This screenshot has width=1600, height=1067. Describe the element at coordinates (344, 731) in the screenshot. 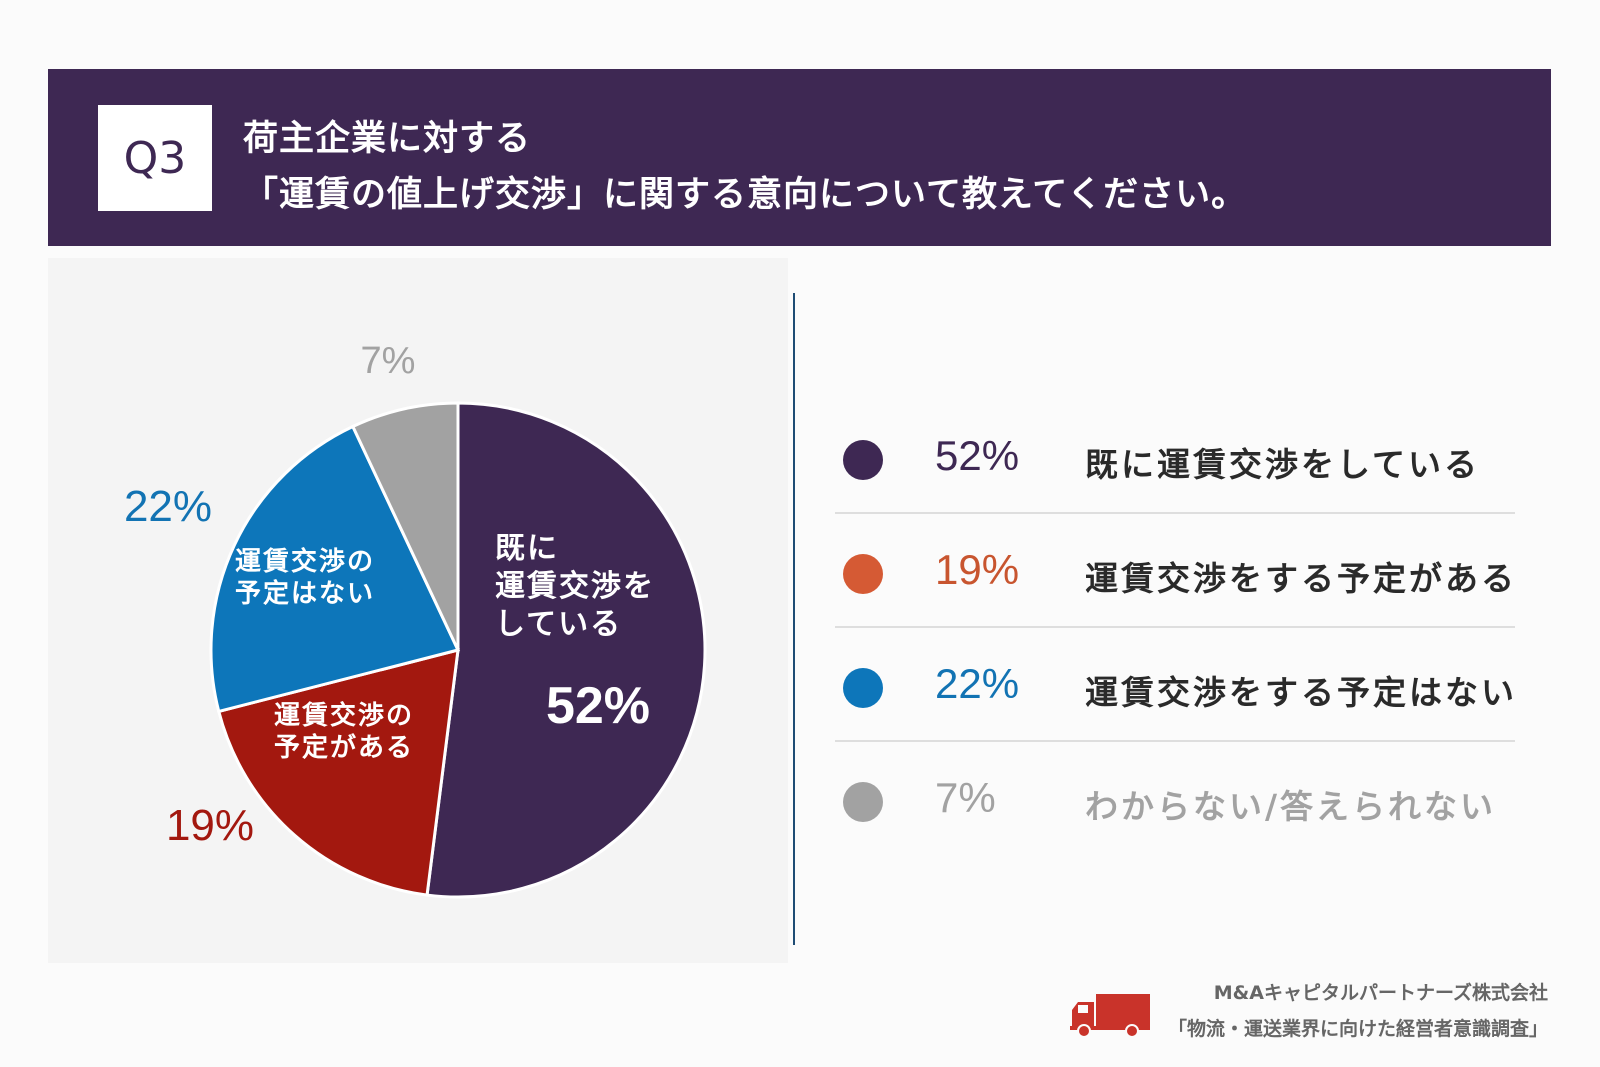

I see `slice-inner-label: 運賃交渉の予定がある` at that location.